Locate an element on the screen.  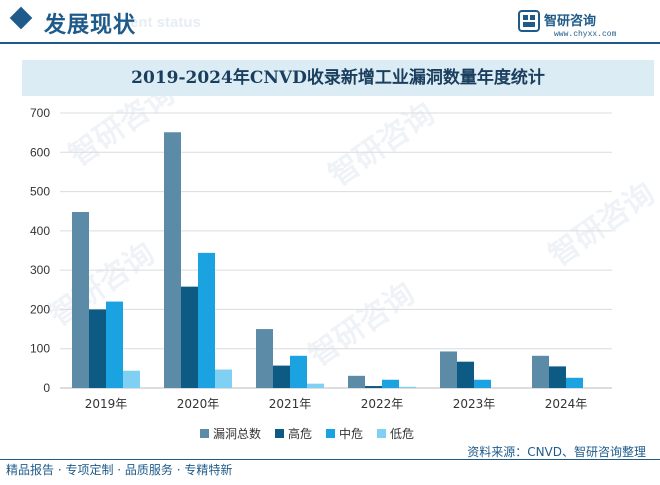
data-source: 资料来源：CNVD、智研咨询整理 is located at coordinates (556, 452).